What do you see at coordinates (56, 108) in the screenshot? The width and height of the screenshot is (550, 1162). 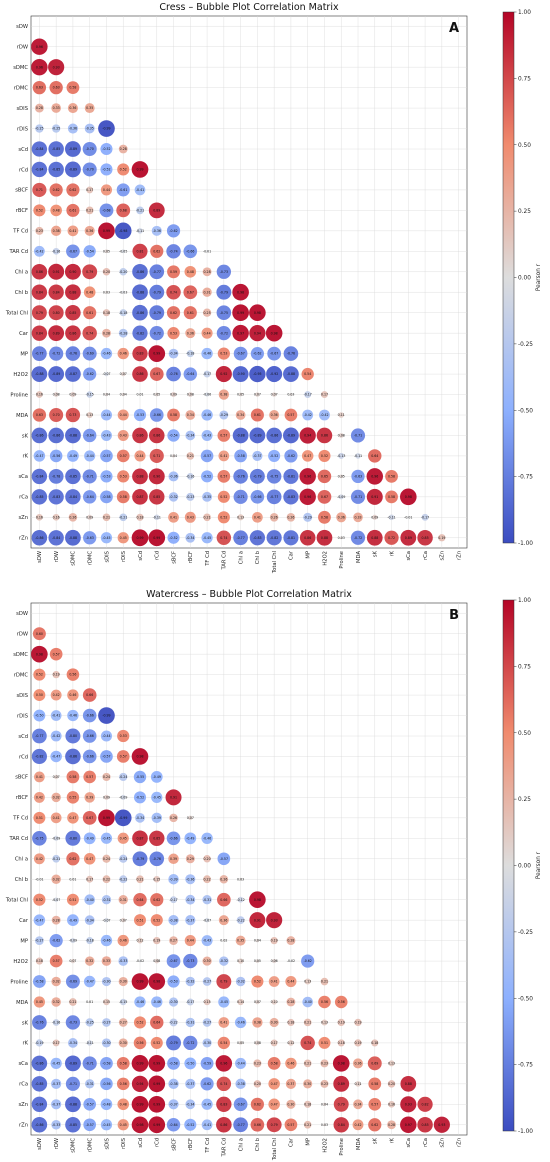 I see `data-label: 0.33` at bounding box center [56, 108].